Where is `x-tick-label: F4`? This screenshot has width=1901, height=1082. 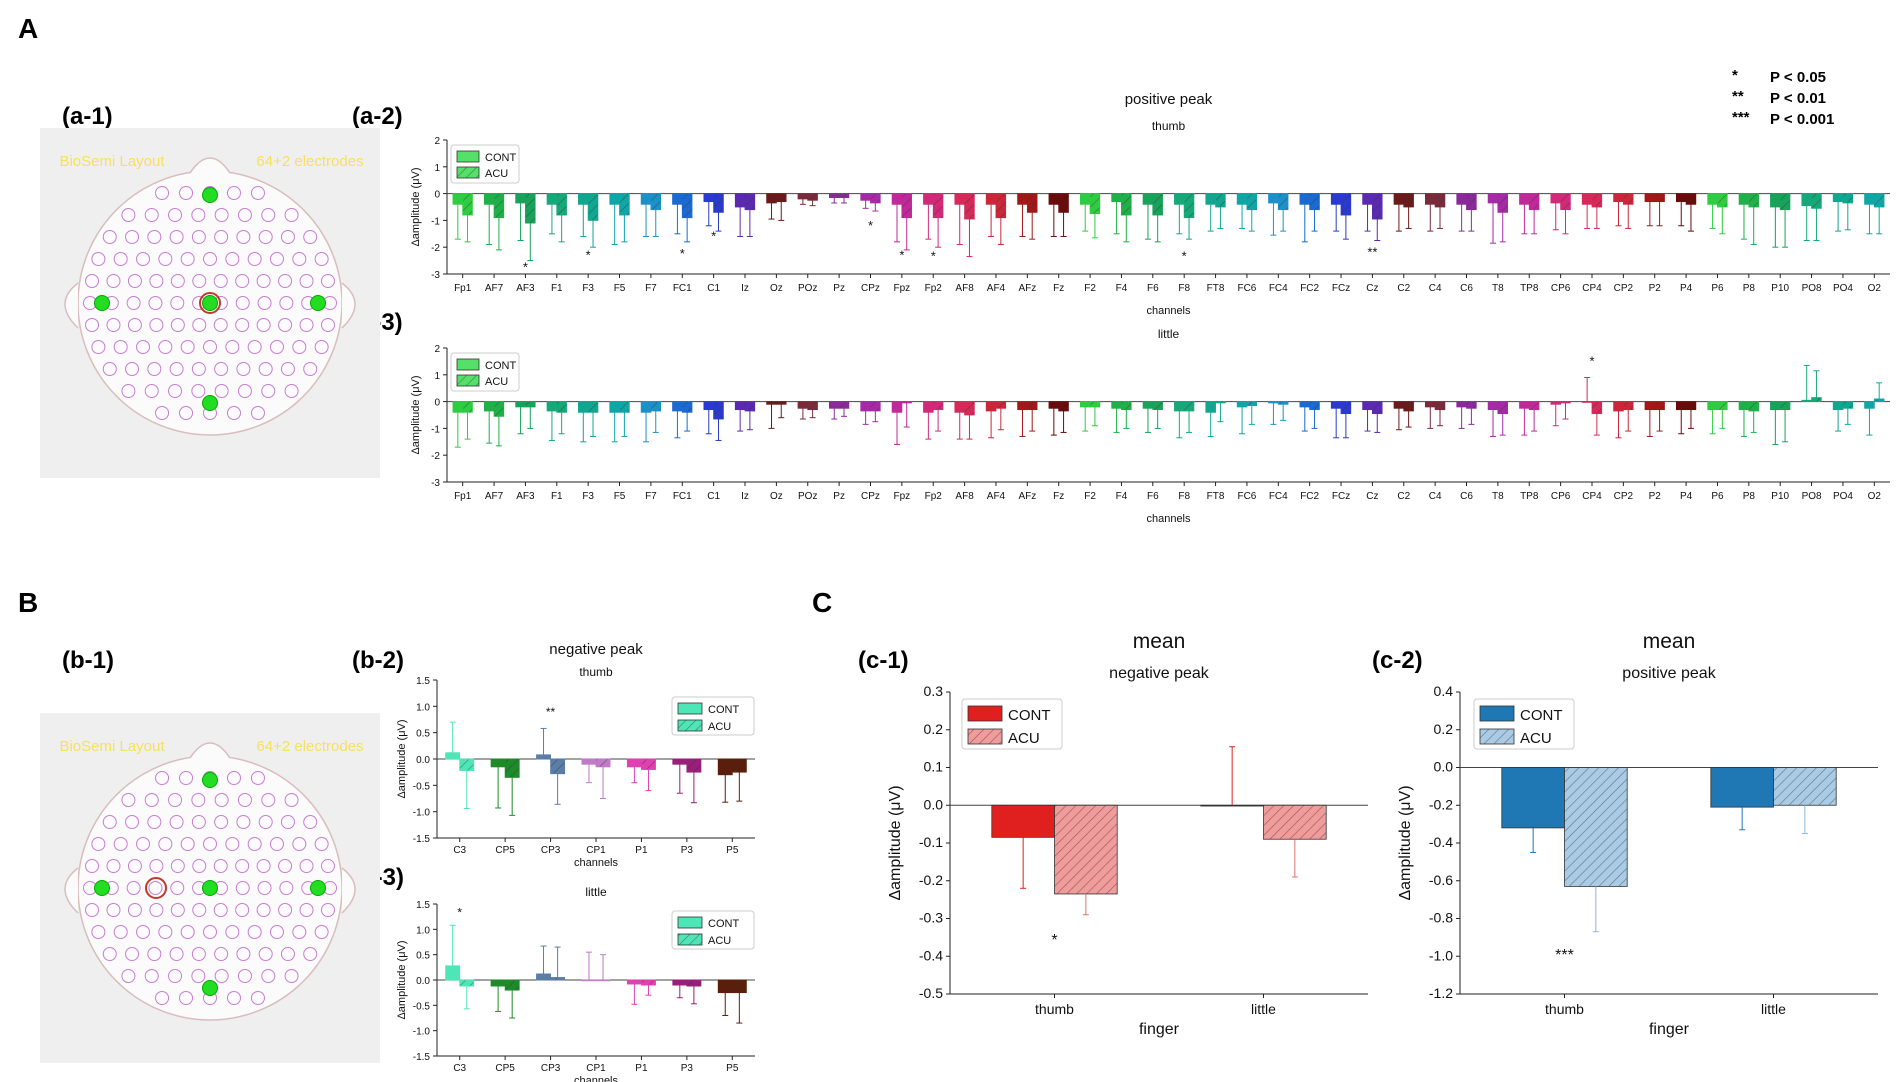
x-tick-label: F4 is located at coordinates (1122, 496).